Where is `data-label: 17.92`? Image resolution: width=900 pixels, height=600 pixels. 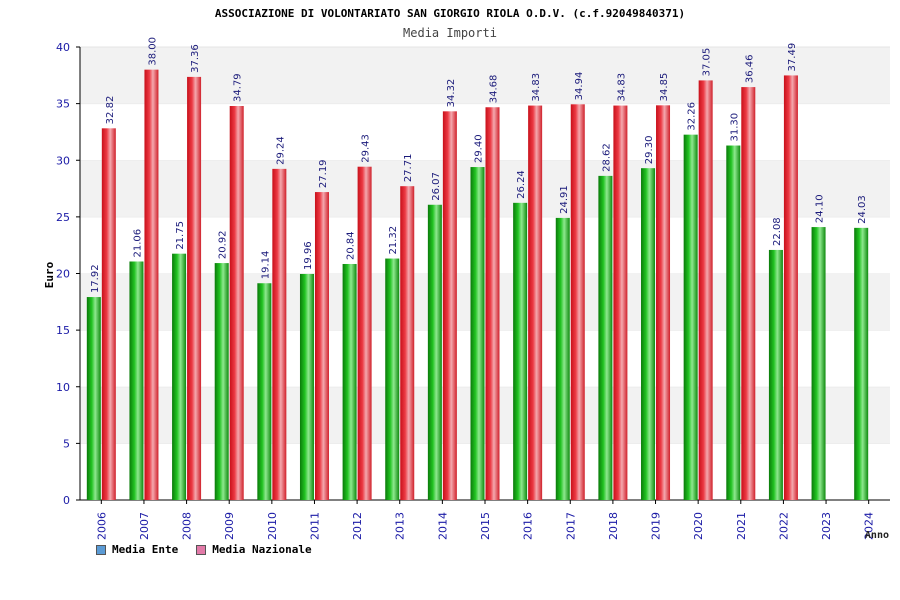
data-label: 17.92 is located at coordinates (95, 278).